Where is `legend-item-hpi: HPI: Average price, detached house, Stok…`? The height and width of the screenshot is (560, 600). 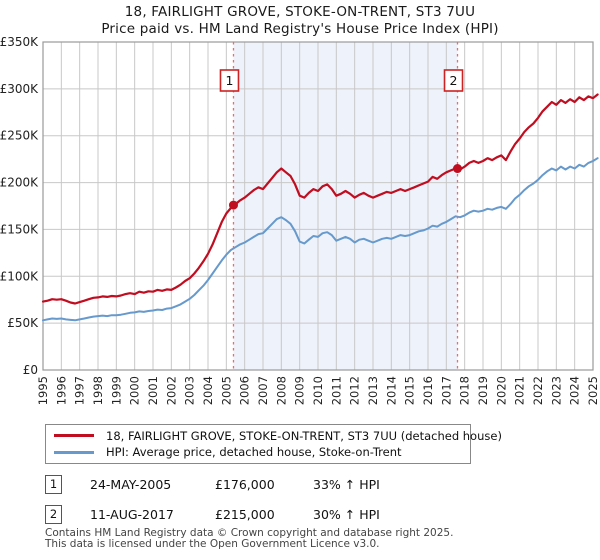 legend-item-hpi: HPI: Average price, detached house, Stok… is located at coordinates (258, 452).